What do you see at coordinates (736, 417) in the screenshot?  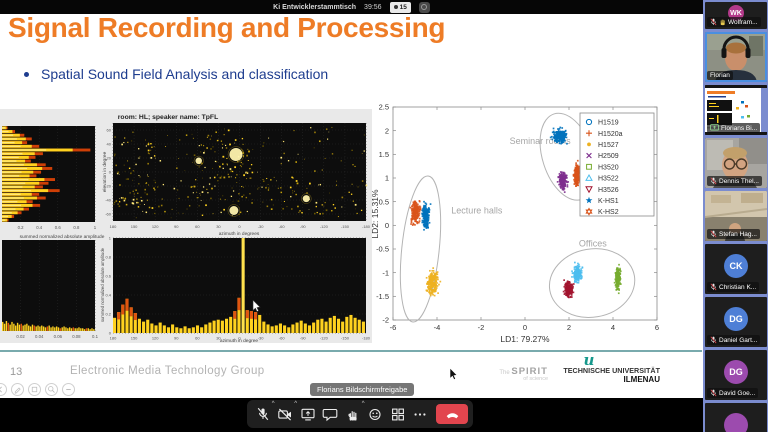 I see `participant-tile-partial` at bounding box center [736, 417].